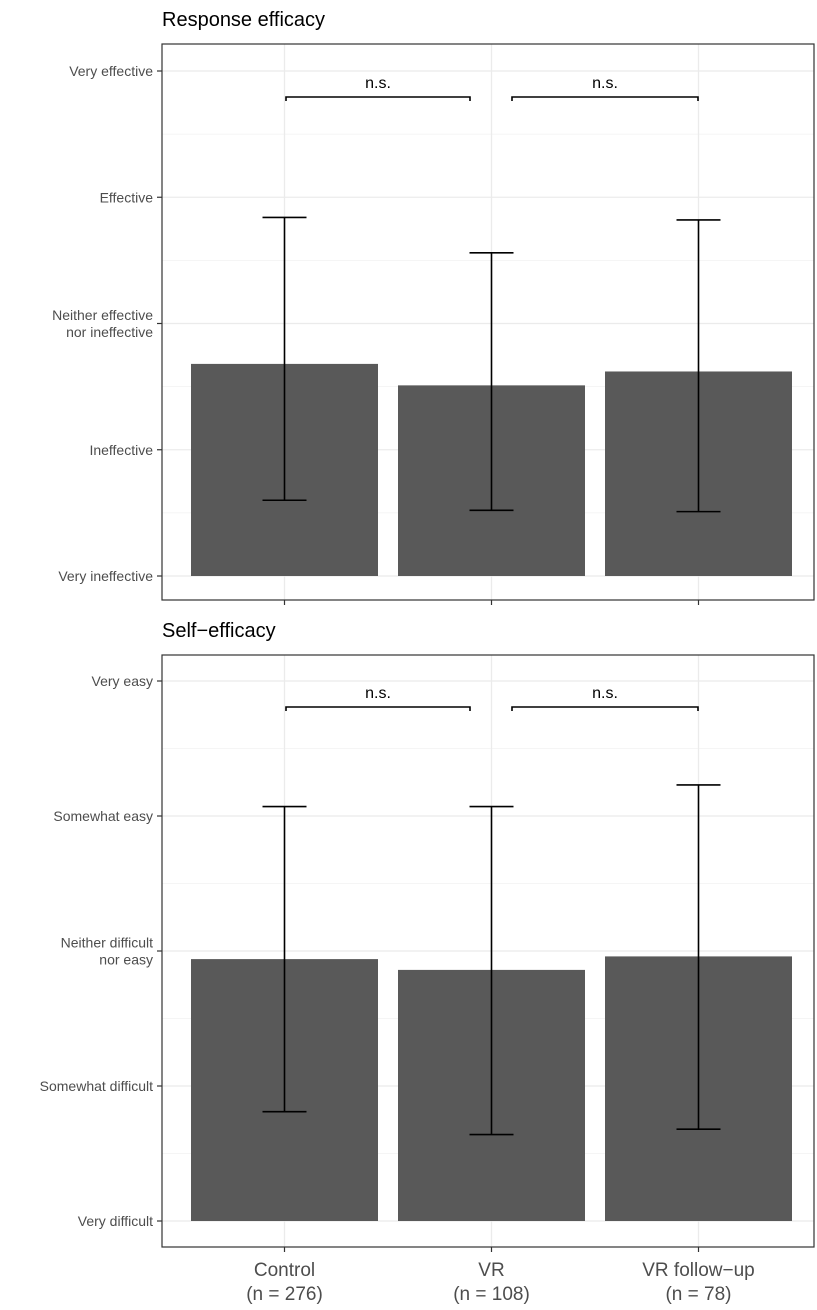 Image resolution: width=817 pixels, height=1310 pixels. Describe the element at coordinates (491, 1294) in the screenshot. I see `x-tick-count-label: (n = 108)` at that location.